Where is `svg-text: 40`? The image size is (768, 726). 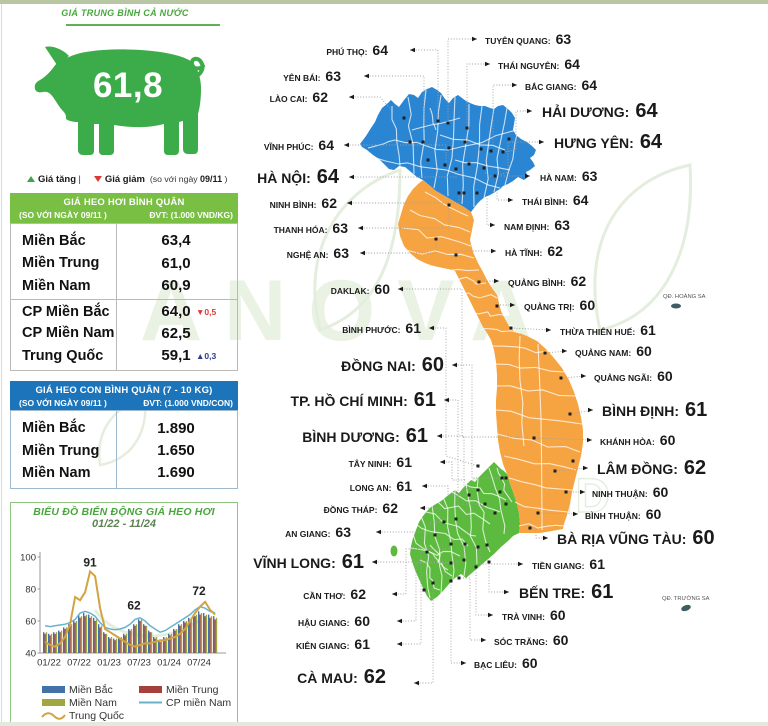 svg-text: 40 is located at coordinates (30, 654).